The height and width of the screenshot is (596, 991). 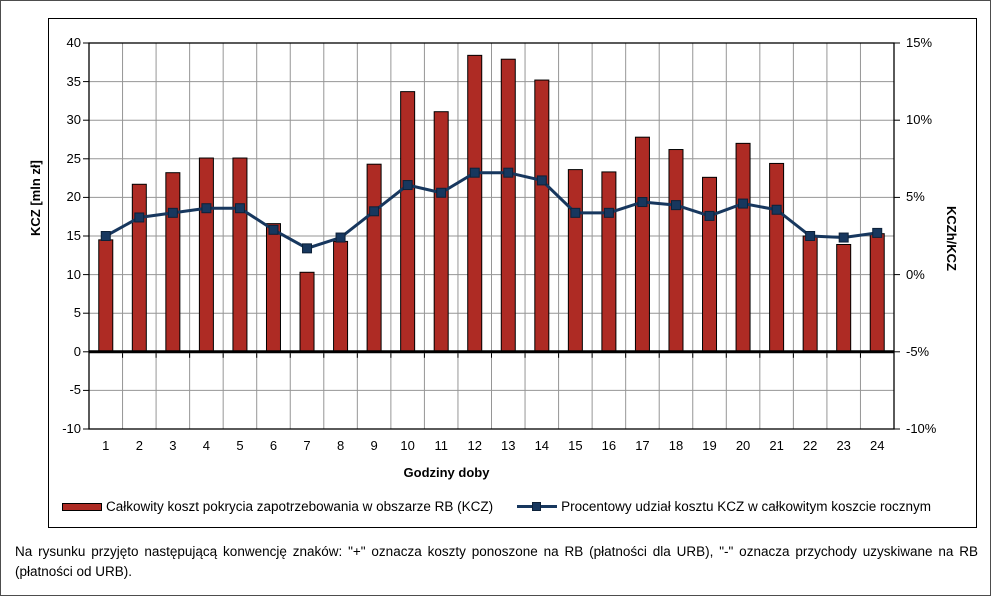 What do you see at coordinates (75, 390) in the screenshot?
I see `y-axis-left-tick-label: -5` at bounding box center [75, 390].